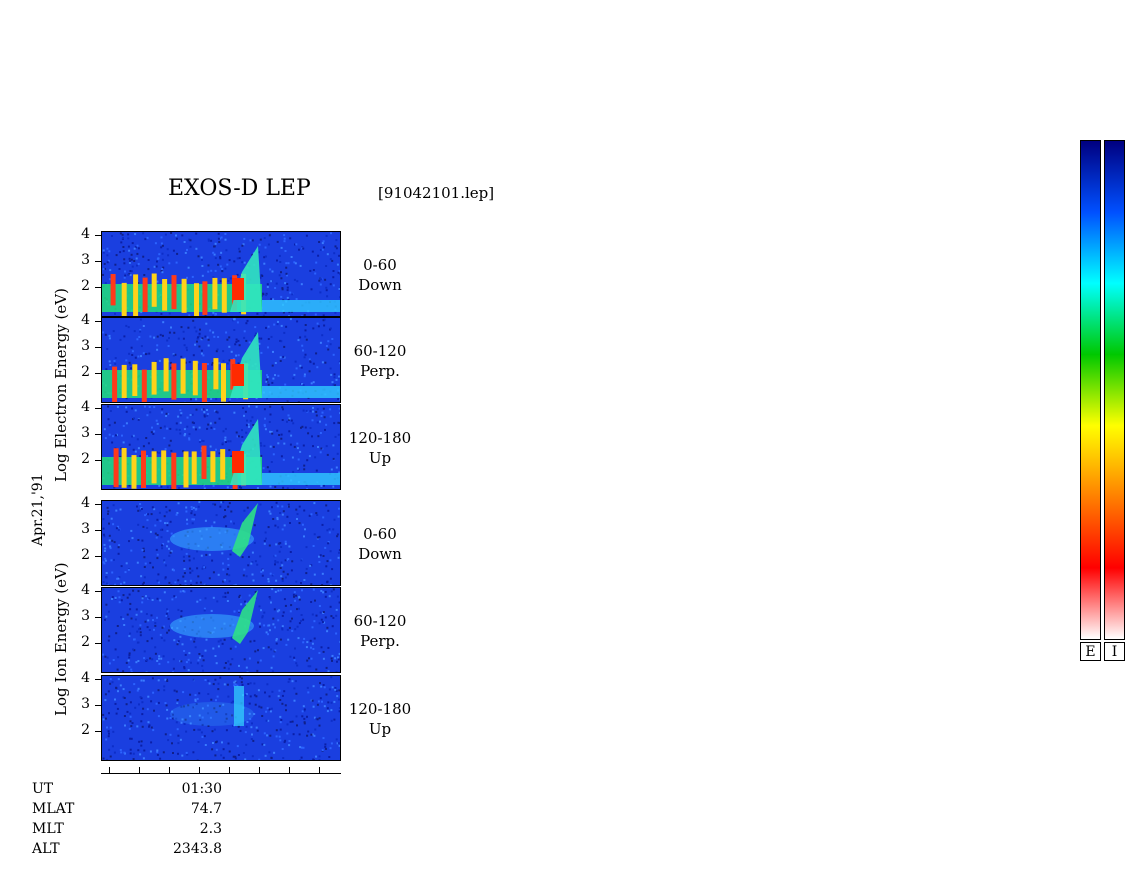  Describe the element at coordinates (85, 372) in the screenshot. I see `y-tick-label: 2` at that location.